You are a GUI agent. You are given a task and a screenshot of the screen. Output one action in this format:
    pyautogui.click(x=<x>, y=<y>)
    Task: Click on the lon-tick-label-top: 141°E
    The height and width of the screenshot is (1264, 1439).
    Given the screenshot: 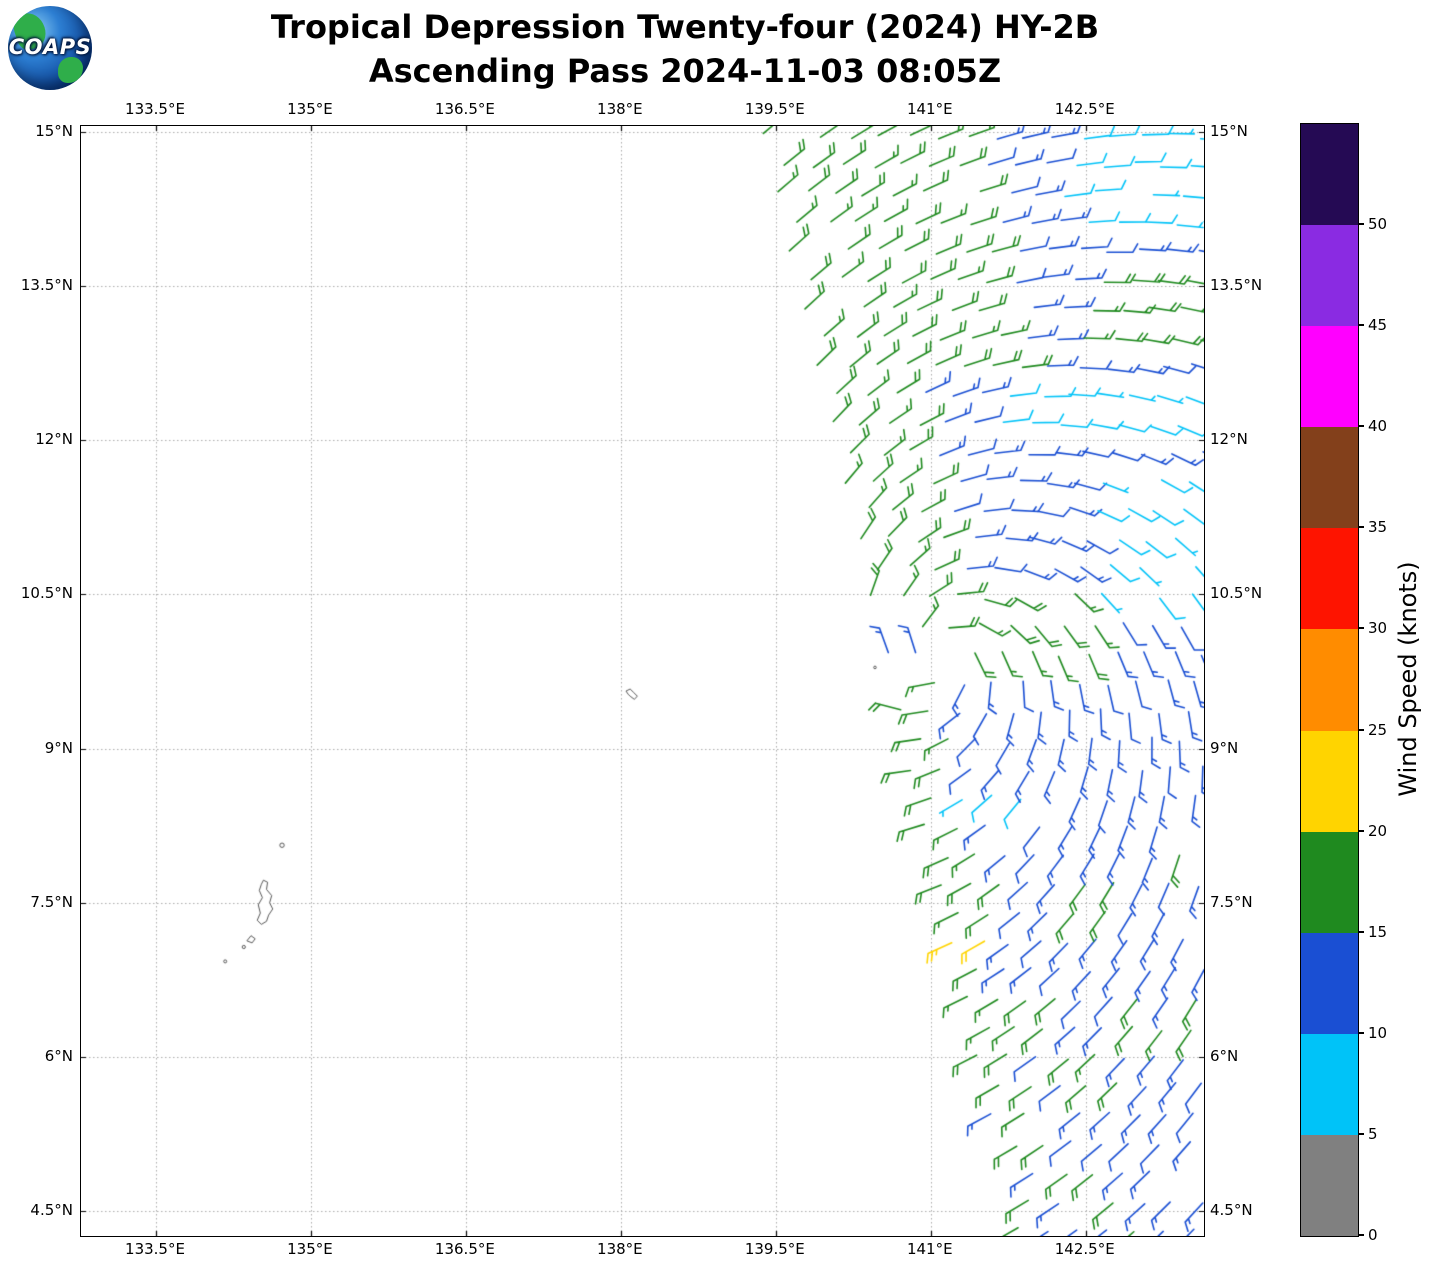 What is the action you would take?
    pyautogui.click(x=929, y=109)
    